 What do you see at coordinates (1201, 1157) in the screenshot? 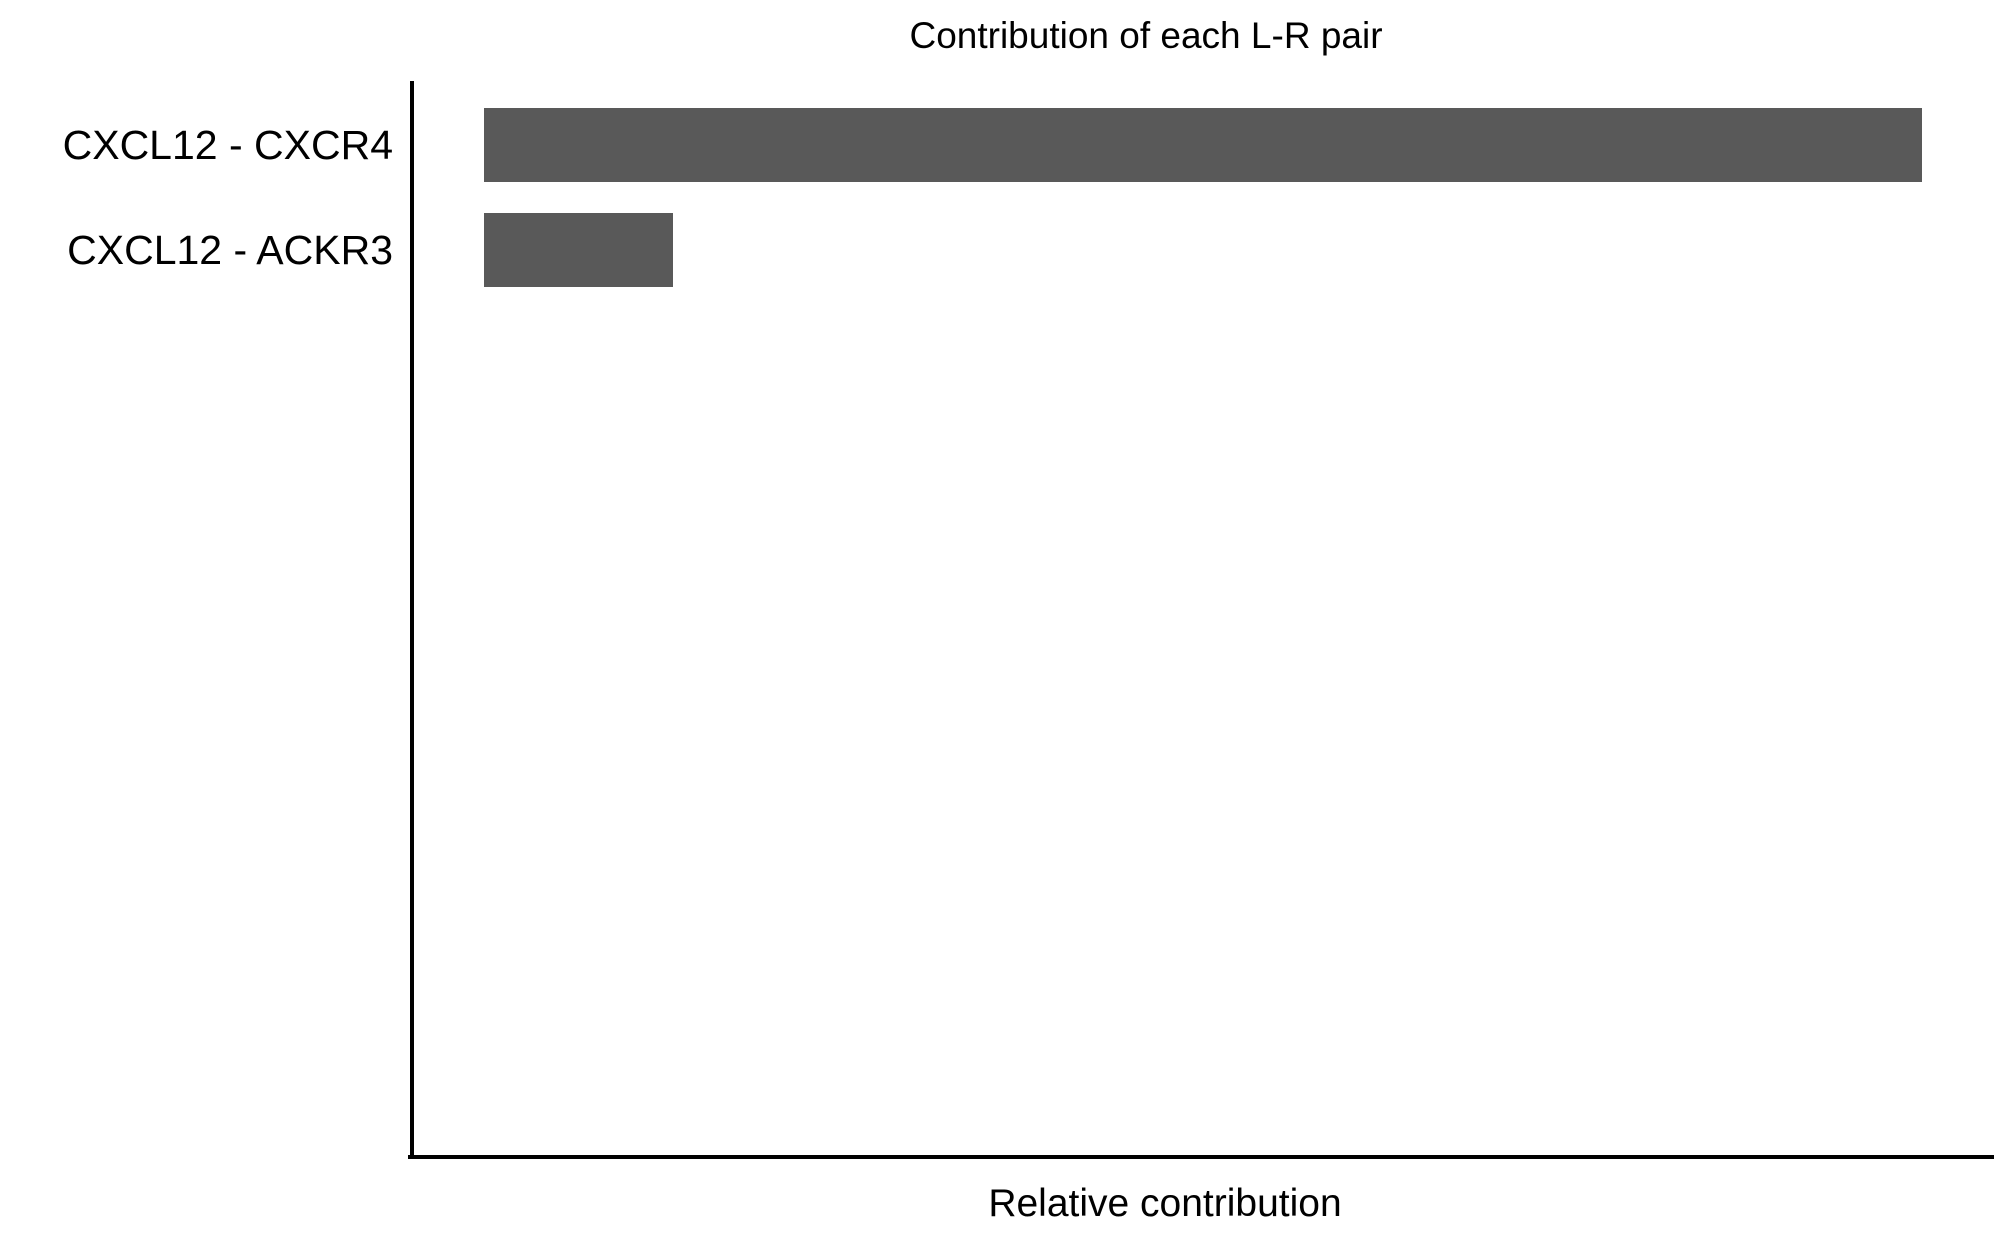
I see `x-axis-line` at bounding box center [1201, 1157].